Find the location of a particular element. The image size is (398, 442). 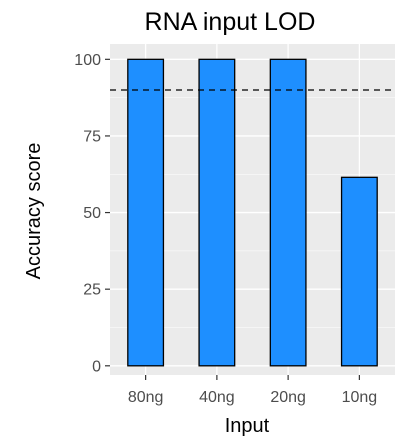

x-tick-label: 10ng is located at coordinates (360, 397).